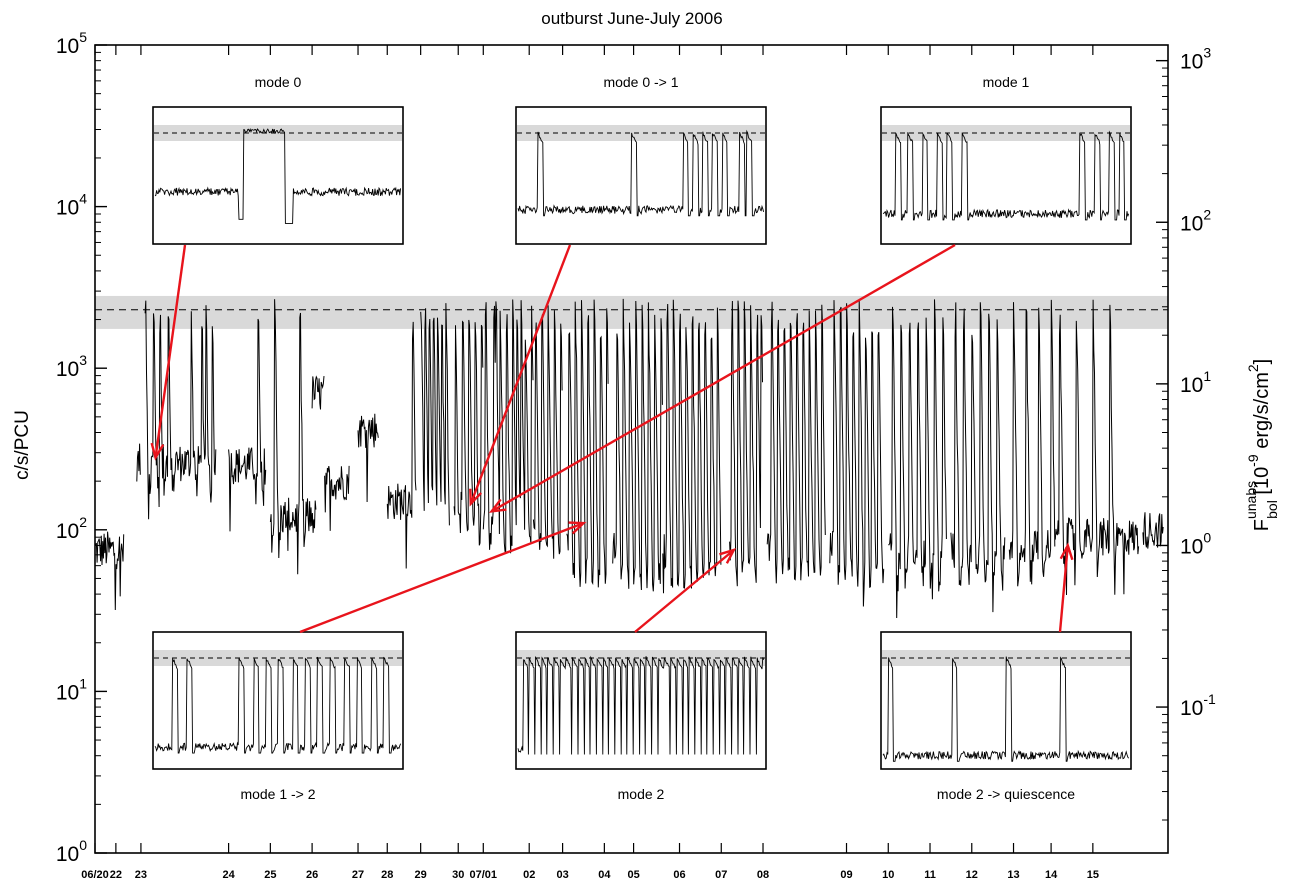 Image resolution: width=1293 pixels, height=888 pixels. I want to click on x-tick-label: 07/01, so click(484, 875).